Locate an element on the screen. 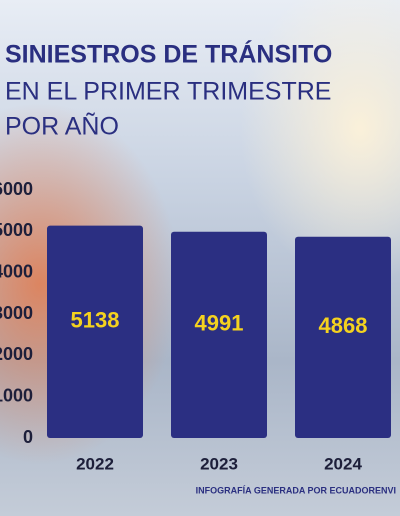 This screenshot has width=400, height=516. title-line: SINIESTROS DE TRÁNSITO is located at coordinates (168, 54).